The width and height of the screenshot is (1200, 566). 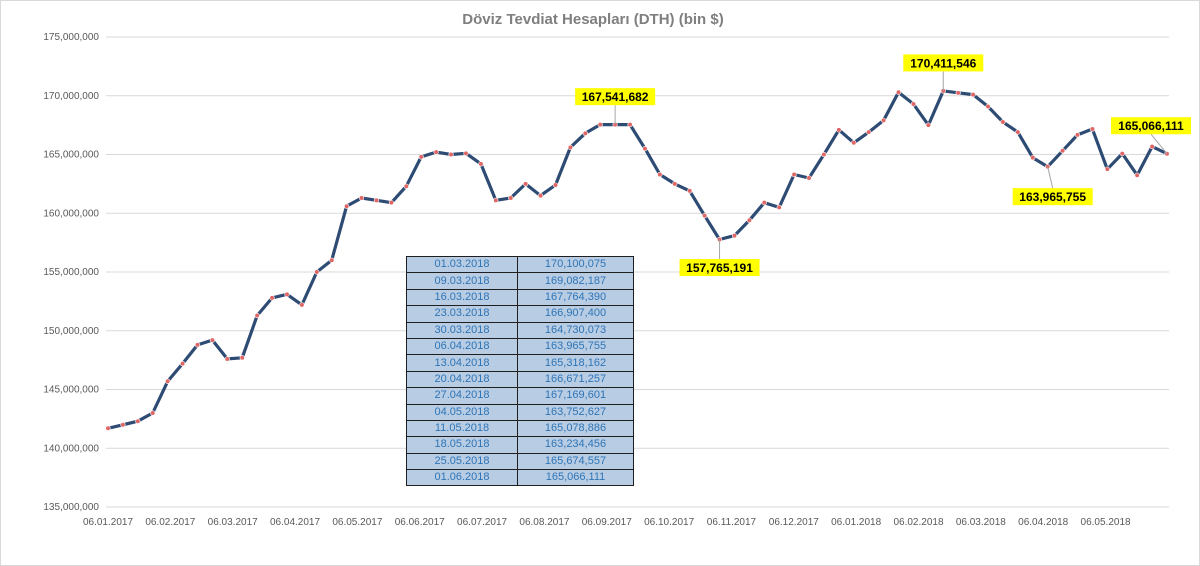 I want to click on x-tick-label: 06.05.2018, so click(x=1106, y=522).